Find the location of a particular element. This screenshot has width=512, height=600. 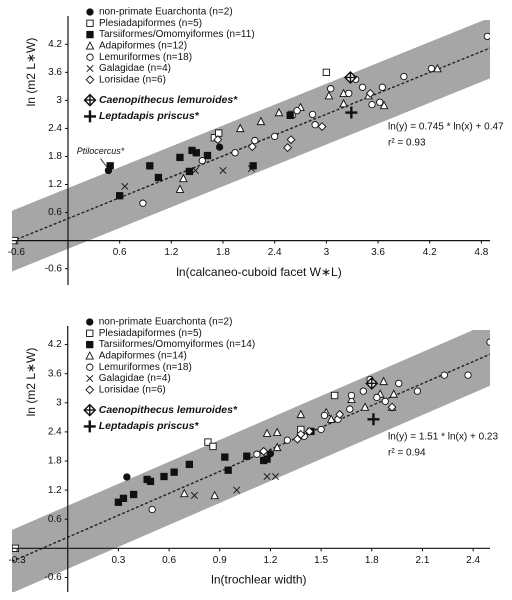

legend-label: Lorisidae (n=6) is located at coordinates (132, 389).